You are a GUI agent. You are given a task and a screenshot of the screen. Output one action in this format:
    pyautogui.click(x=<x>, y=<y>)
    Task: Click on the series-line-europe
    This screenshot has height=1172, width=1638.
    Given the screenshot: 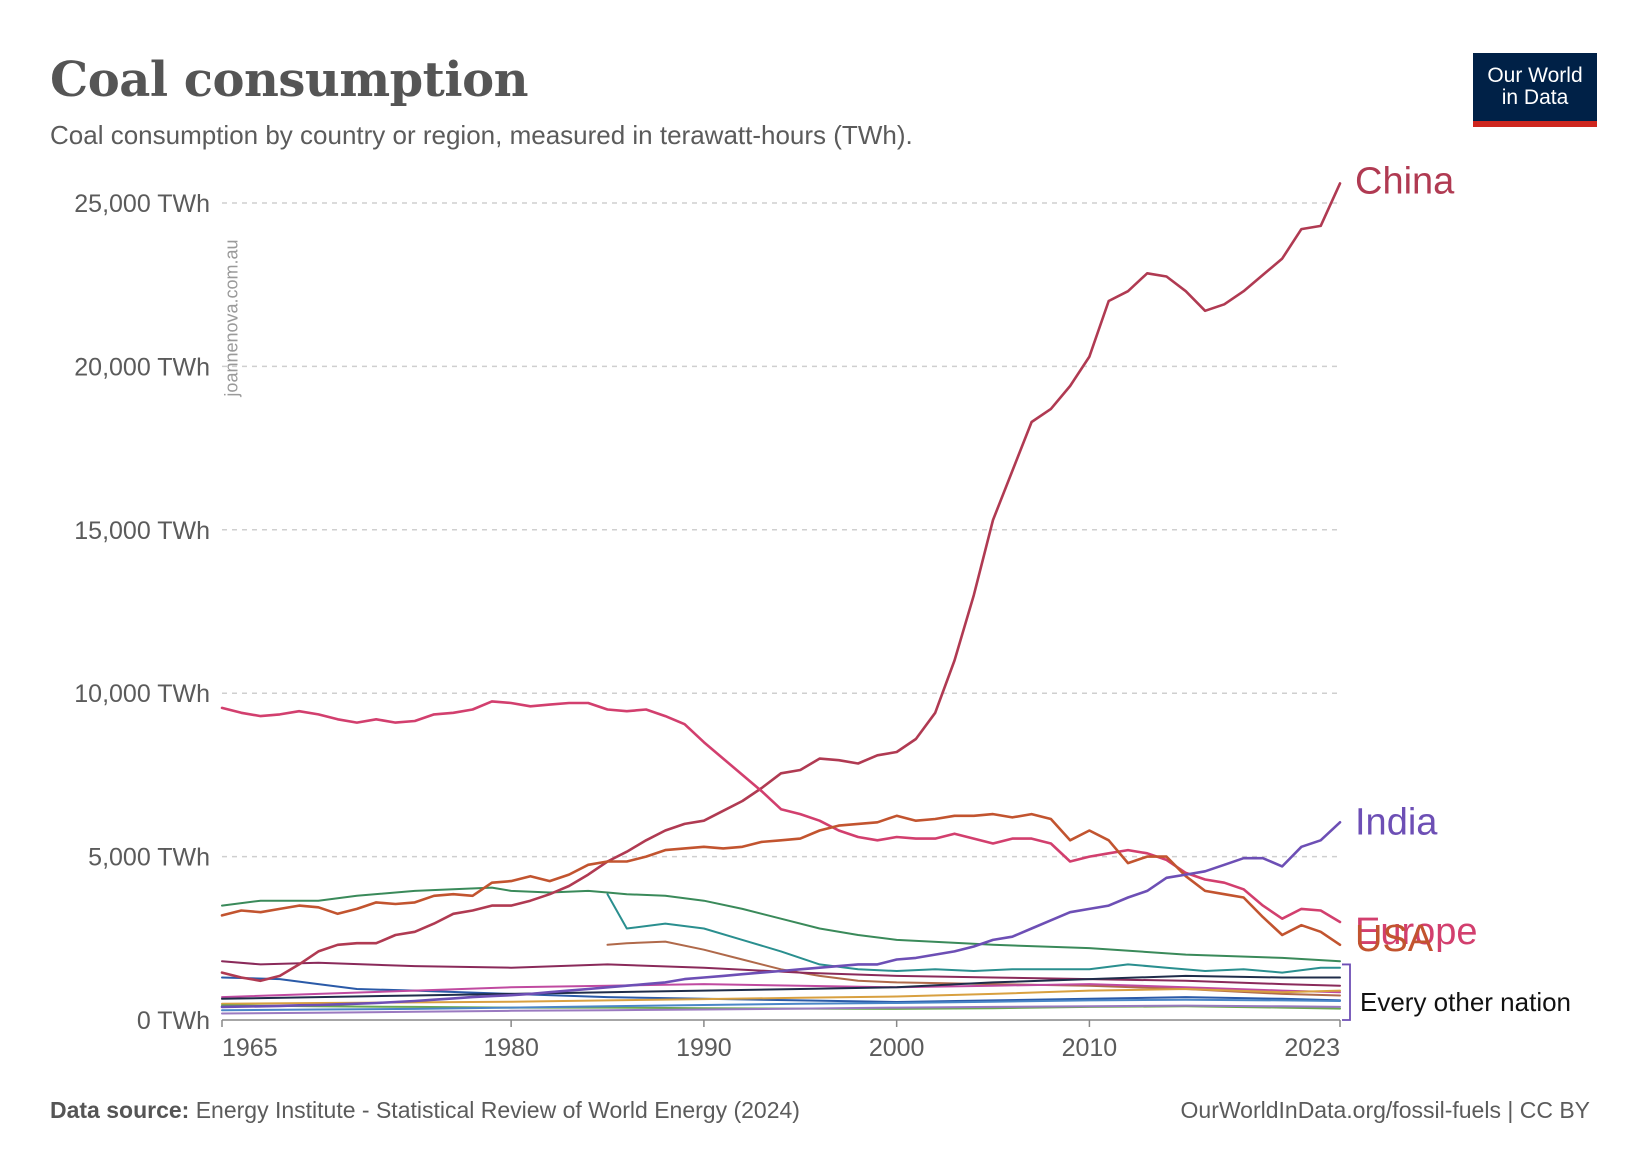 What is the action you would take?
    pyautogui.click(x=781, y=812)
    